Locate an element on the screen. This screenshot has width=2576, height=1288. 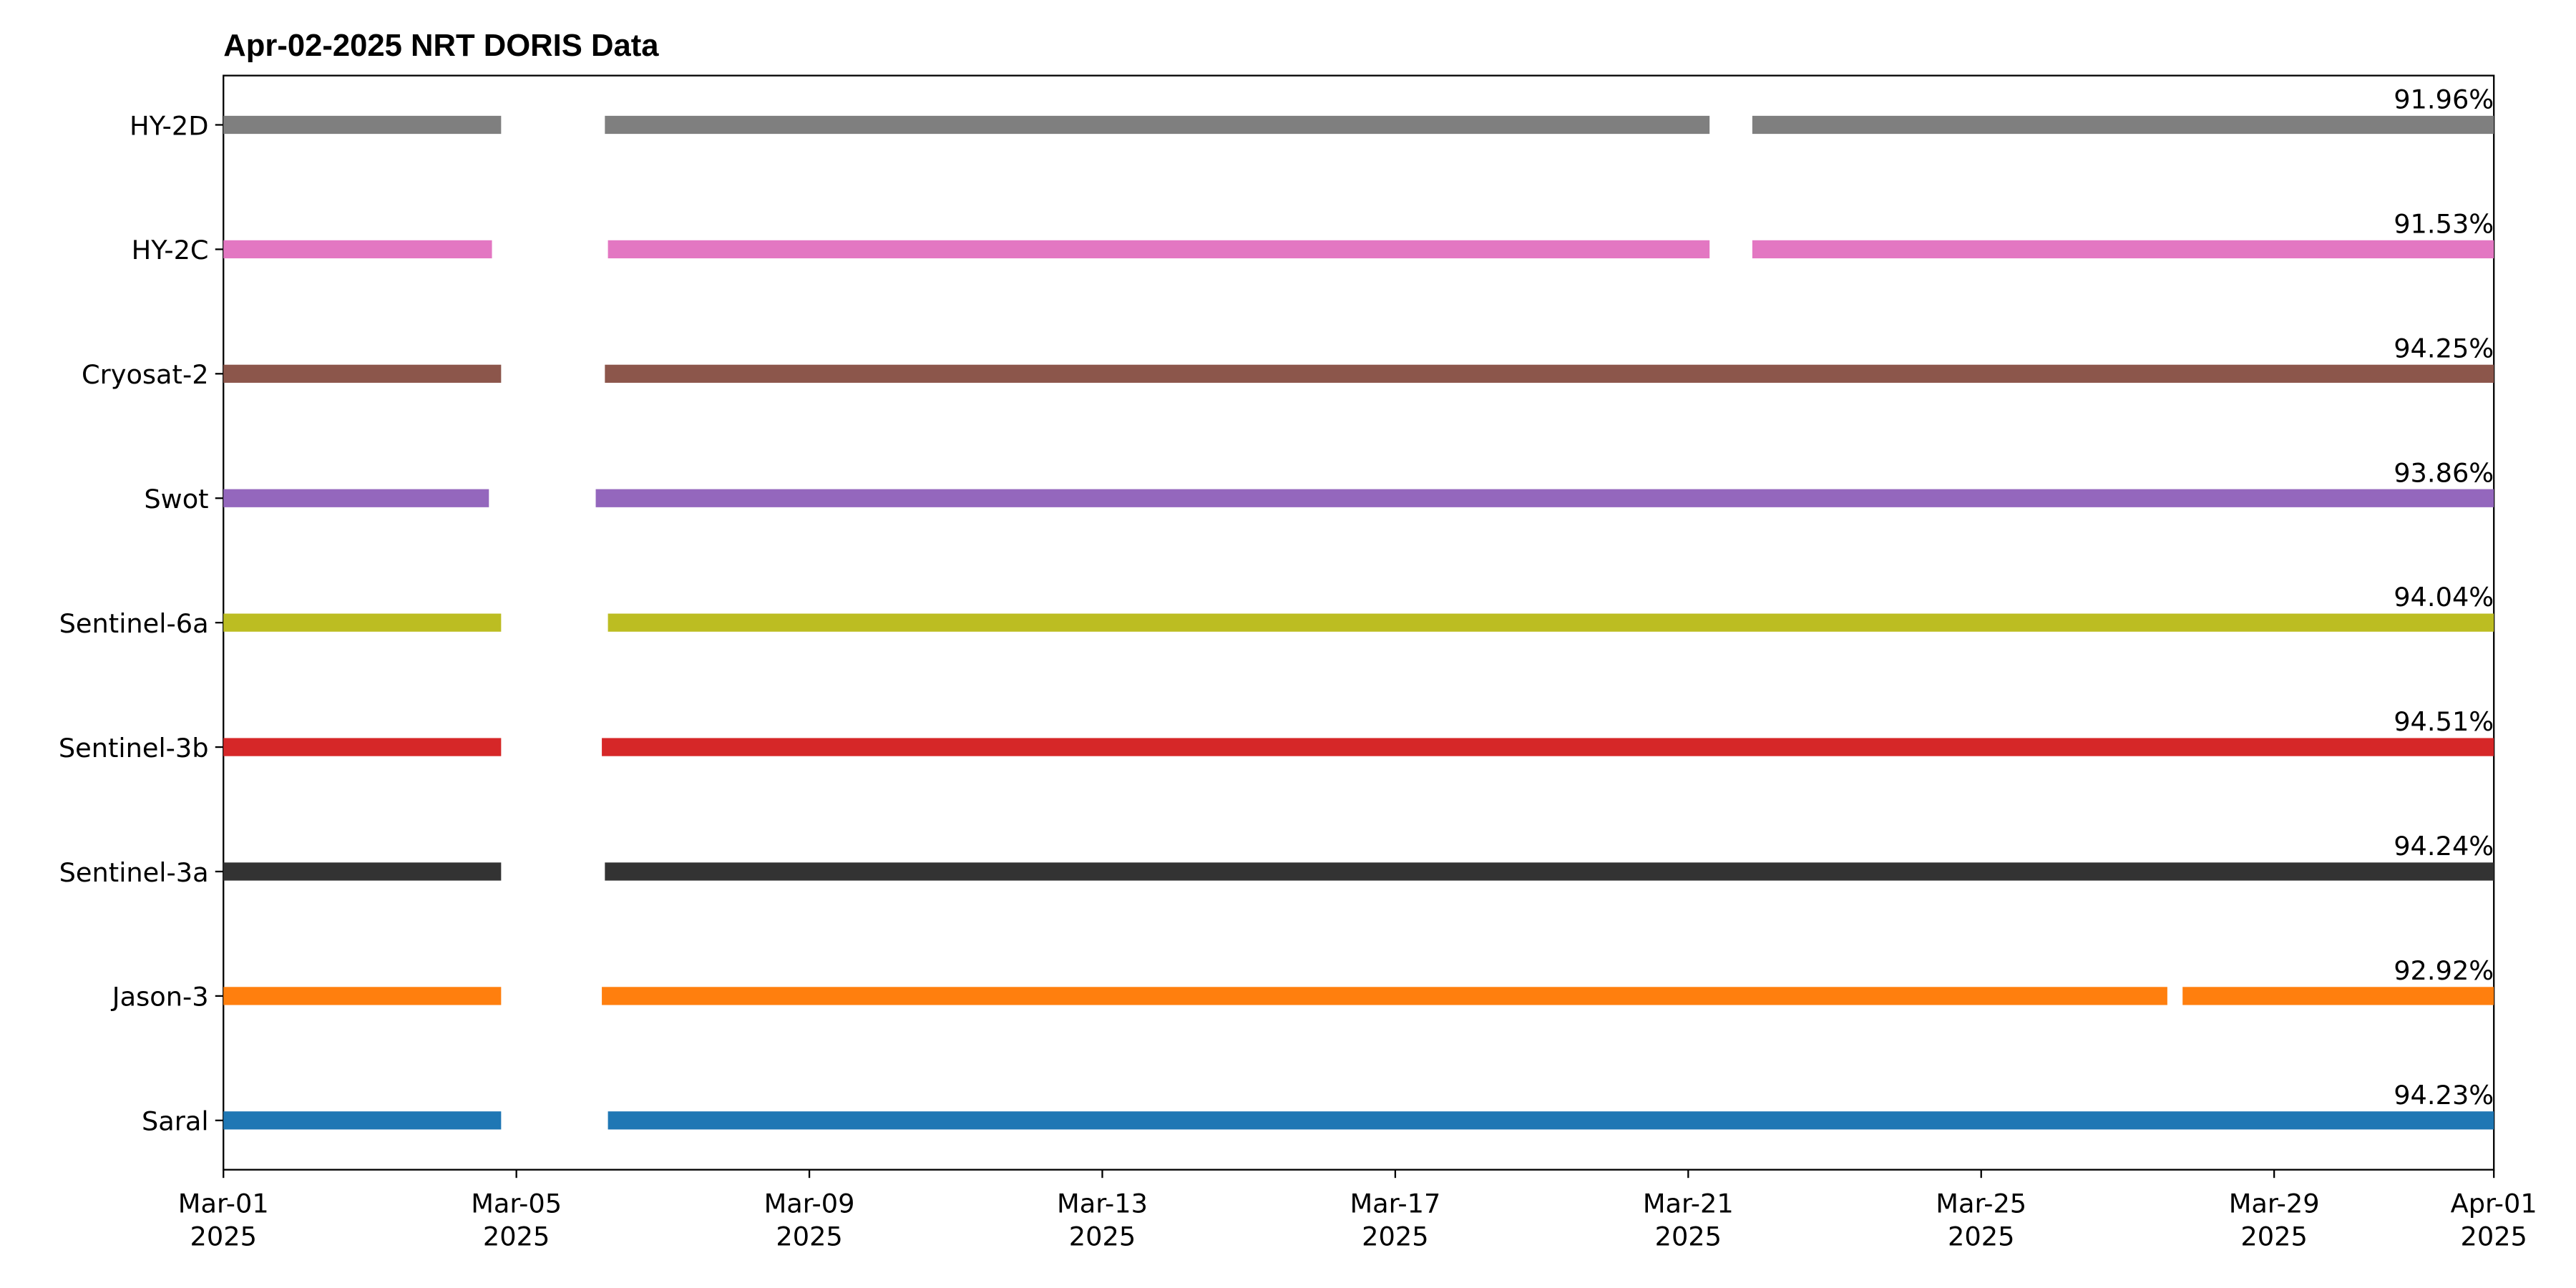
y-tick-label: Swot is located at coordinates (176, 499).